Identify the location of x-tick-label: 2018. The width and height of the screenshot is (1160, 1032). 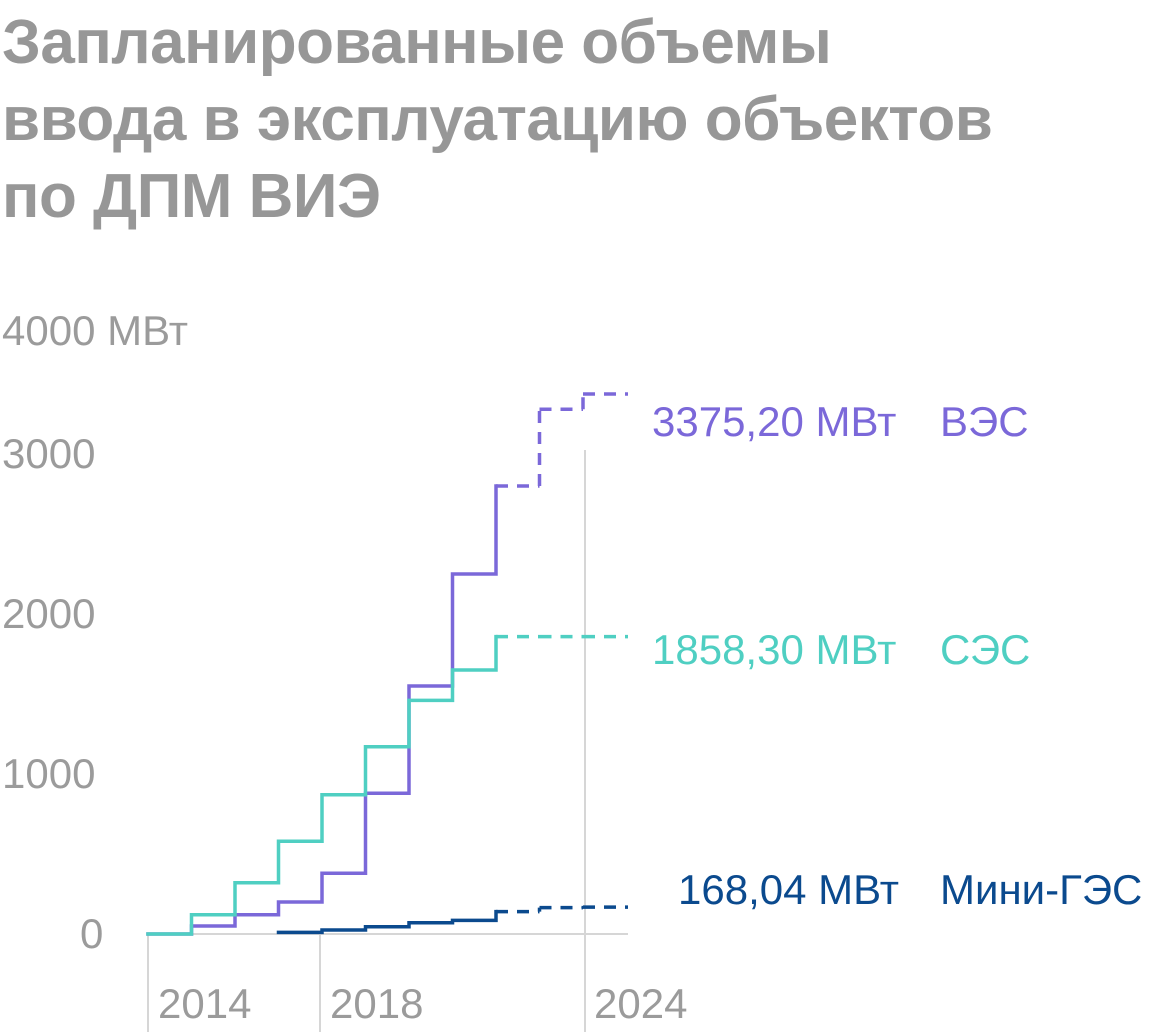
(376, 1003).